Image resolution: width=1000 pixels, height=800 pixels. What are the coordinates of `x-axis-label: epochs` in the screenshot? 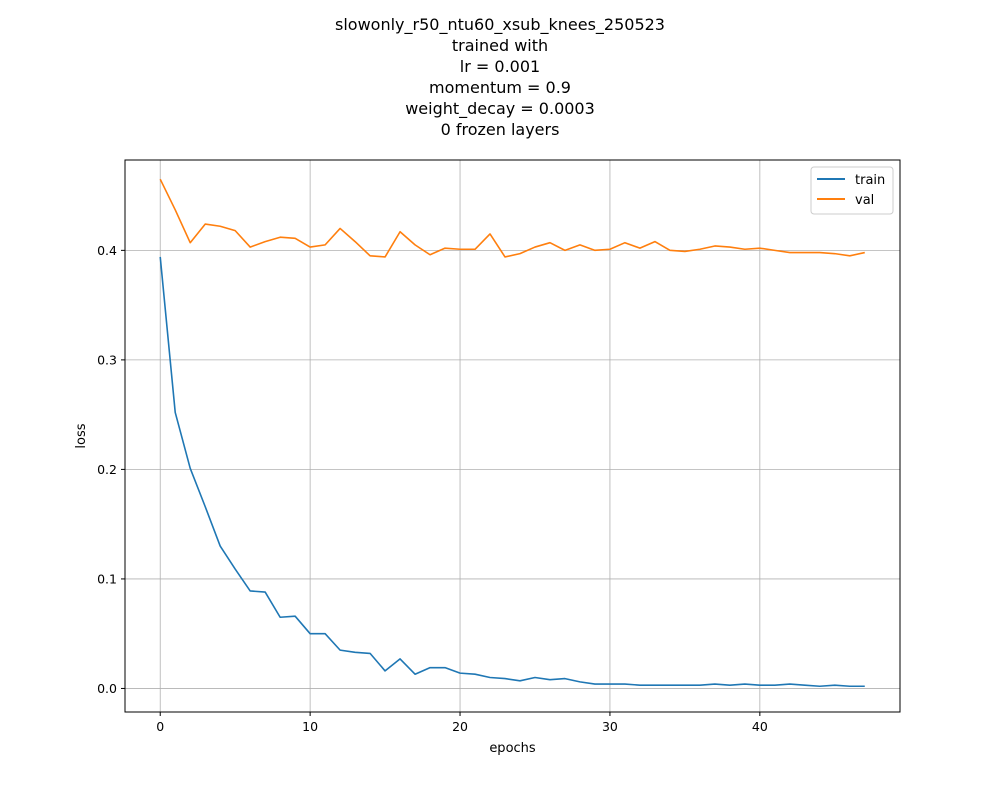 It's located at (512, 748).